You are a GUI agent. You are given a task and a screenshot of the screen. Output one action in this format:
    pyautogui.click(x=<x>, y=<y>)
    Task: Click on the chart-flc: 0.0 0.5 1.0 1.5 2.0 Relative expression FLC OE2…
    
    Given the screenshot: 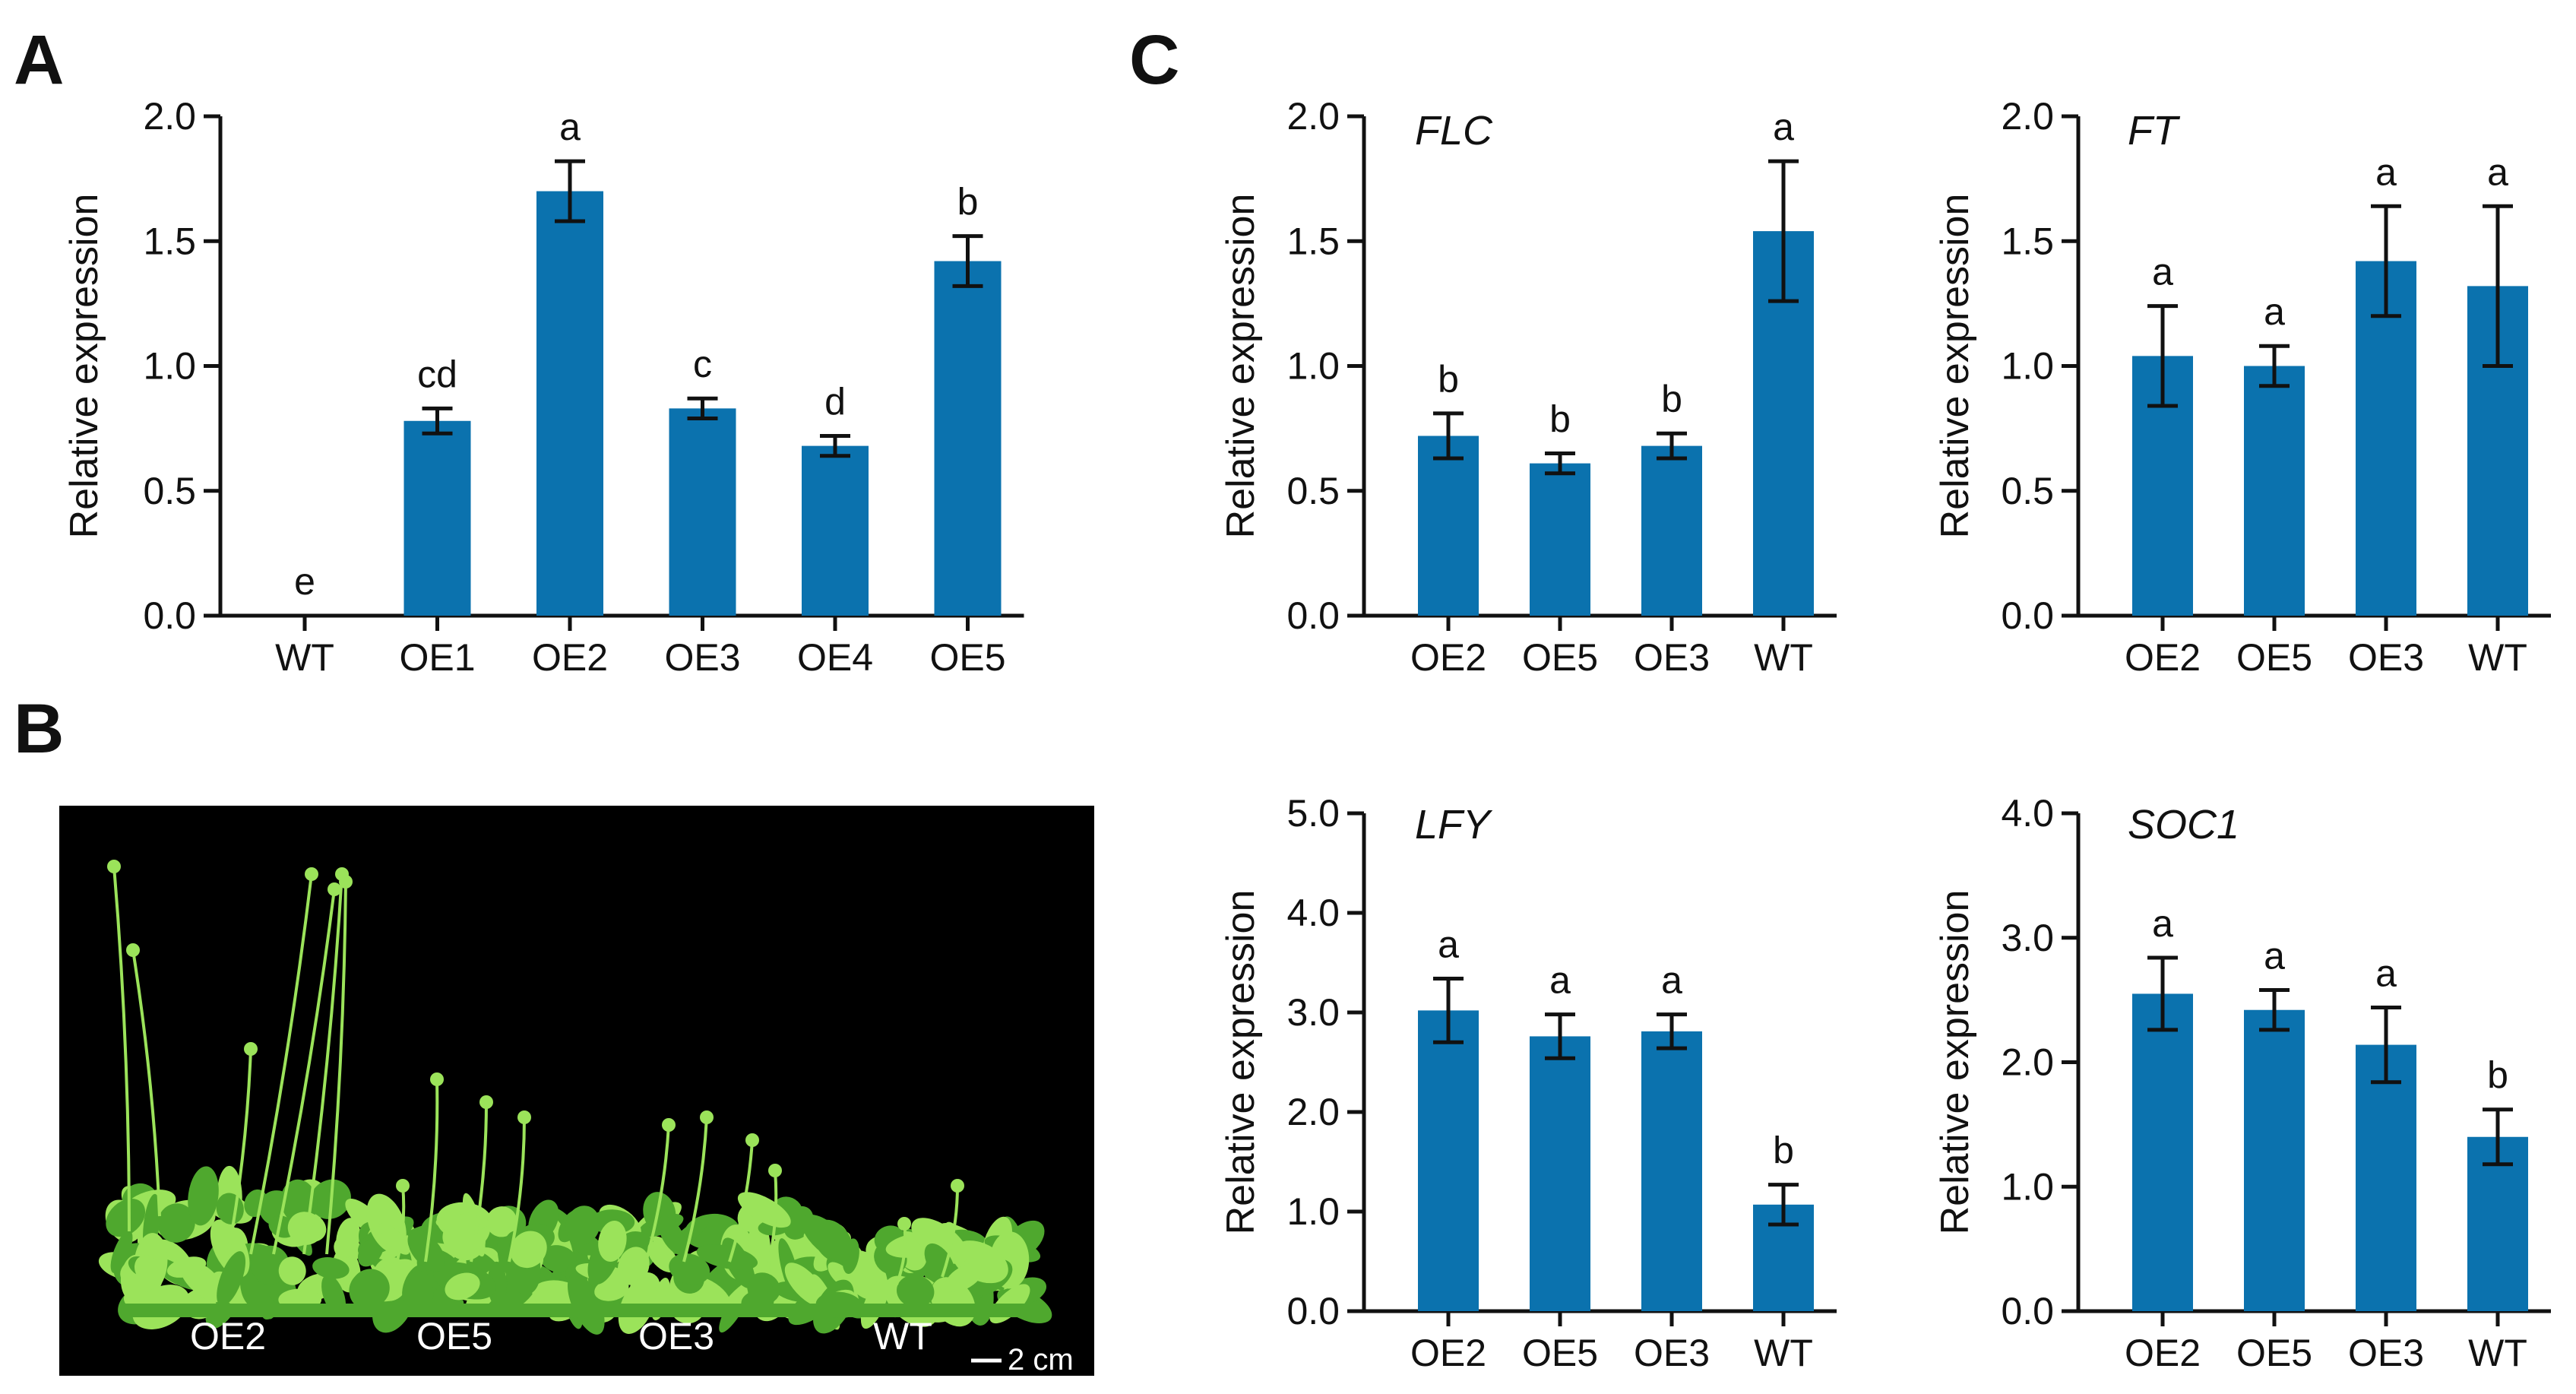 What is the action you would take?
    pyautogui.click(x=1528, y=387)
    